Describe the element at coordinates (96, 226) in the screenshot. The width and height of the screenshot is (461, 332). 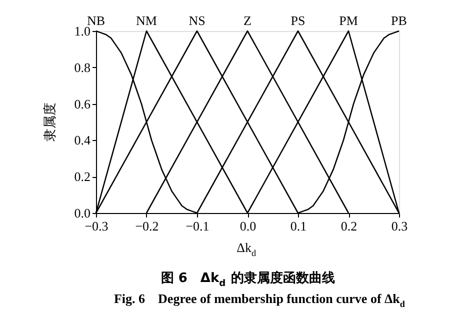
I see `x-tick-label: −0.3` at that location.